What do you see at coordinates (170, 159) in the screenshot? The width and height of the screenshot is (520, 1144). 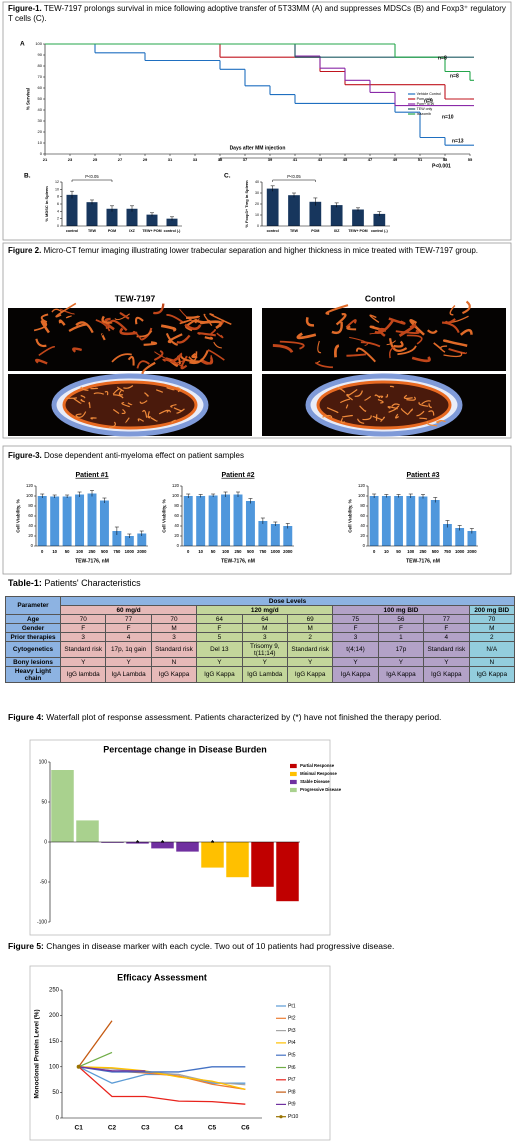 I see `x-tick-label: 31` at bounding box center [170, 159].